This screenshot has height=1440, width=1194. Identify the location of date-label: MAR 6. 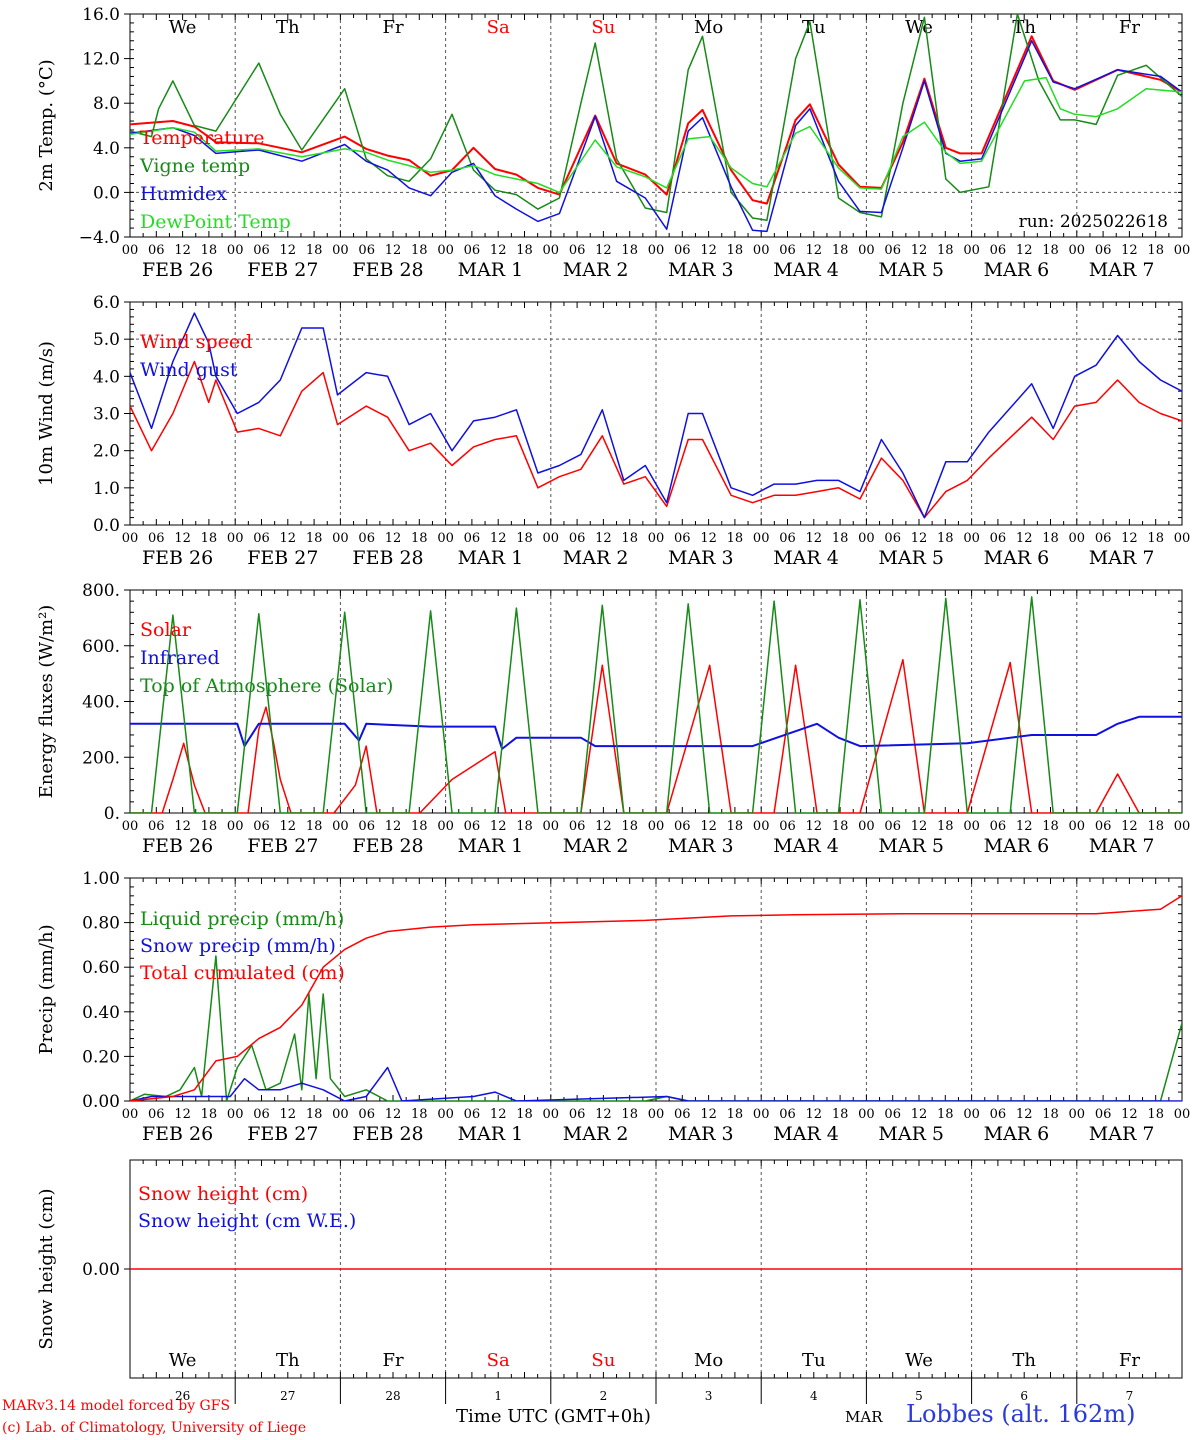
(1017, 1134).